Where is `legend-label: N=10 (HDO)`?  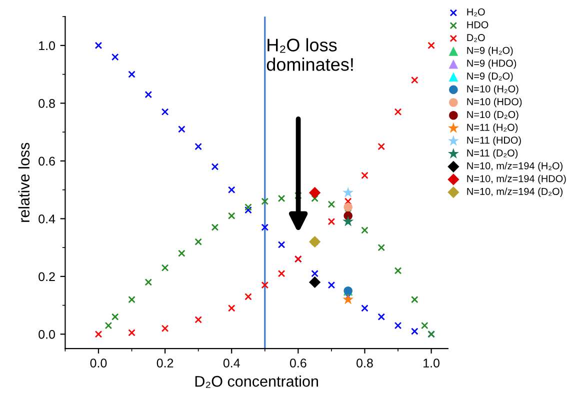
legend-label: N=10 (HDO) is located at coordinates (494, 103).